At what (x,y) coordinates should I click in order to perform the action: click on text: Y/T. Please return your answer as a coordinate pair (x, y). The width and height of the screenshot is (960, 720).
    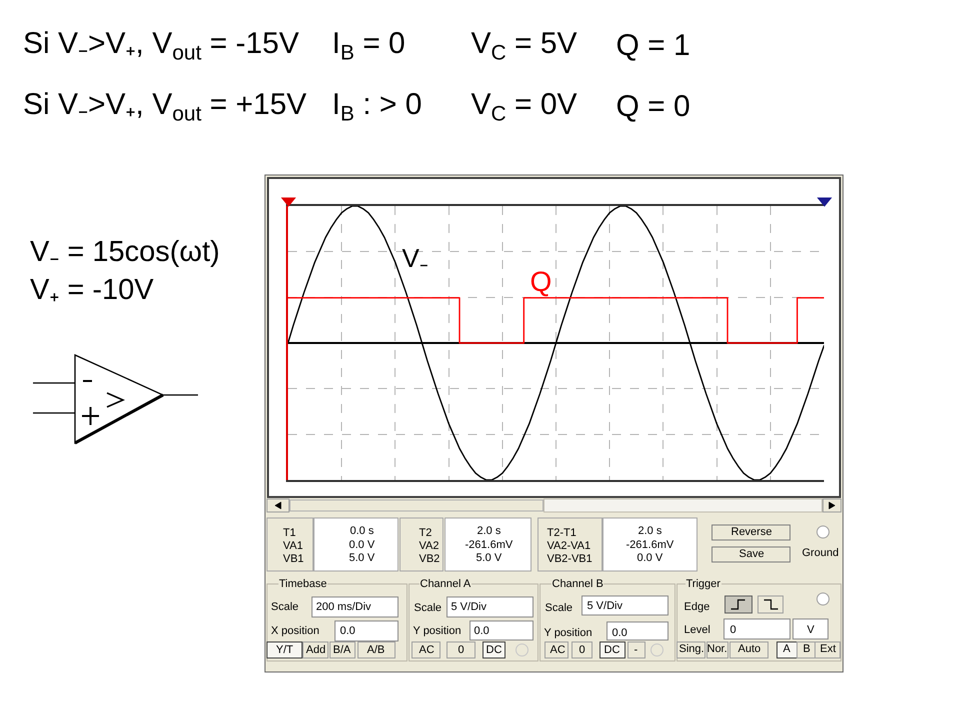
    Looking at the image, I should click on (285, 650).